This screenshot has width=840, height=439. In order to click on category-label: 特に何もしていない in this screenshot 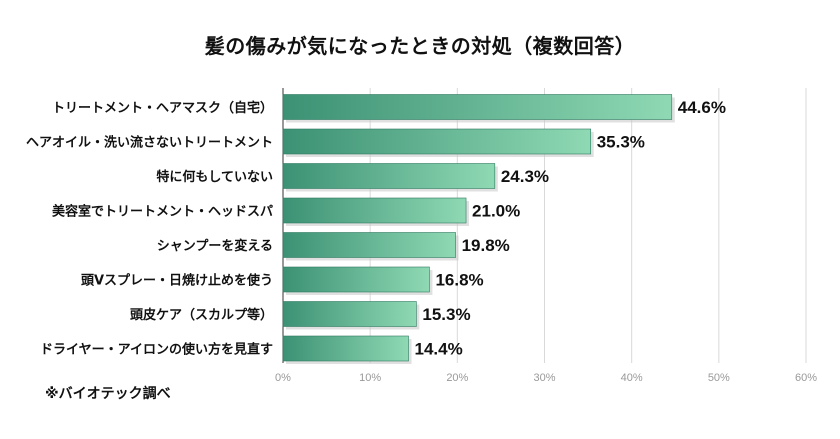, I will do `click(214, 177)`.